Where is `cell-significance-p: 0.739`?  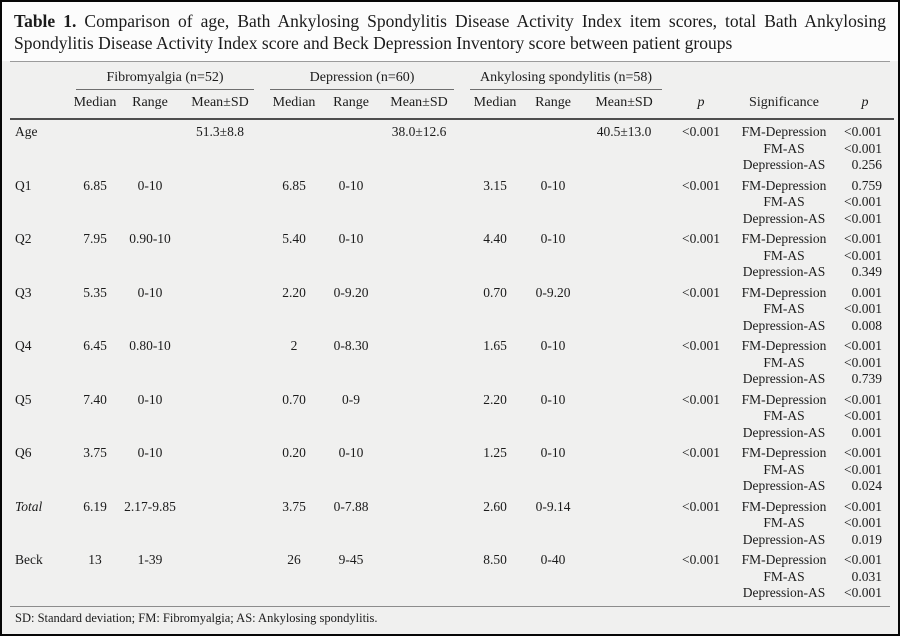
cell-significance-p: 0.739 is located at coordinates (867, 378).